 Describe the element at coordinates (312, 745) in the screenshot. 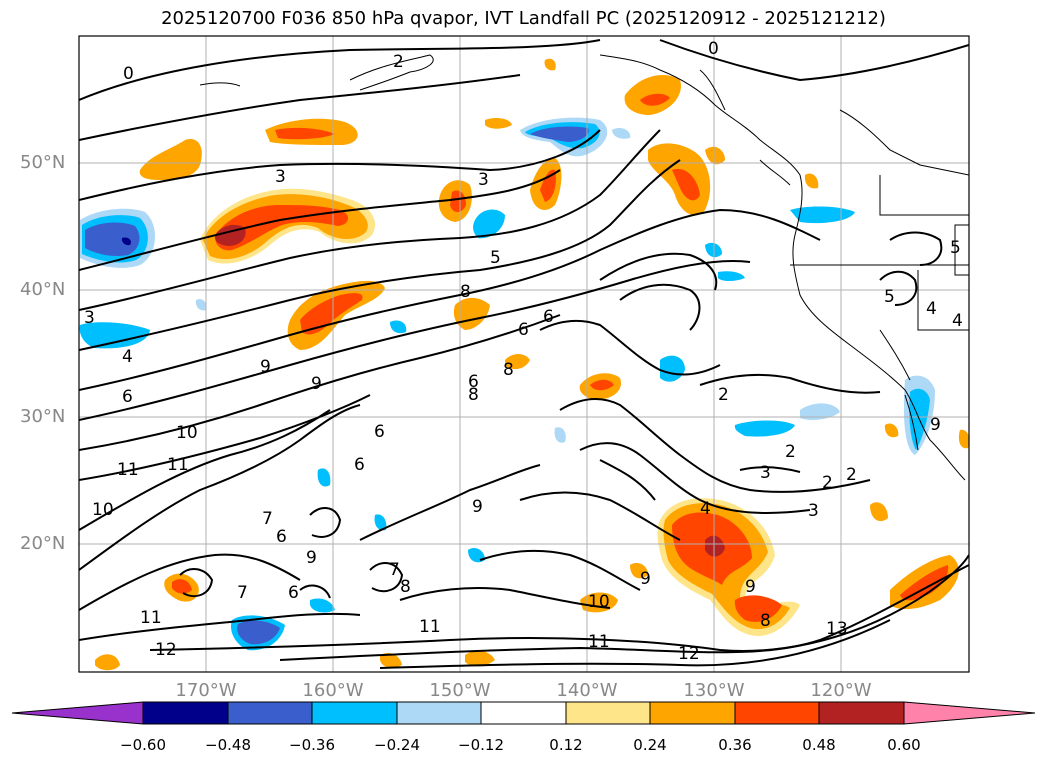

I see `colorbar-tick-label: −0.36` at that location.